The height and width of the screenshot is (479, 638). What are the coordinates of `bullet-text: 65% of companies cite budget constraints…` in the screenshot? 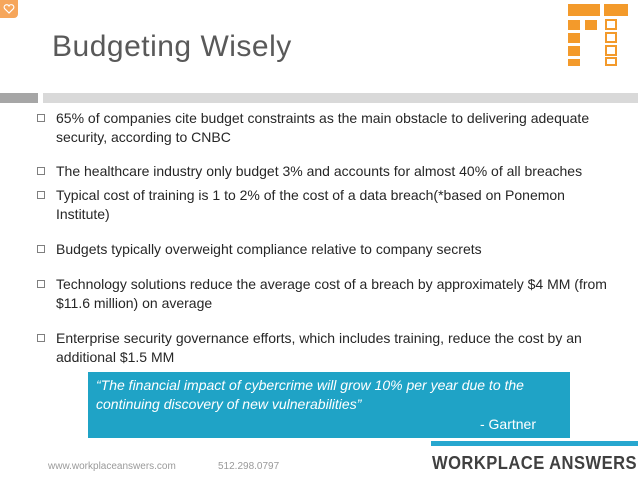 It's located at (323, 127).